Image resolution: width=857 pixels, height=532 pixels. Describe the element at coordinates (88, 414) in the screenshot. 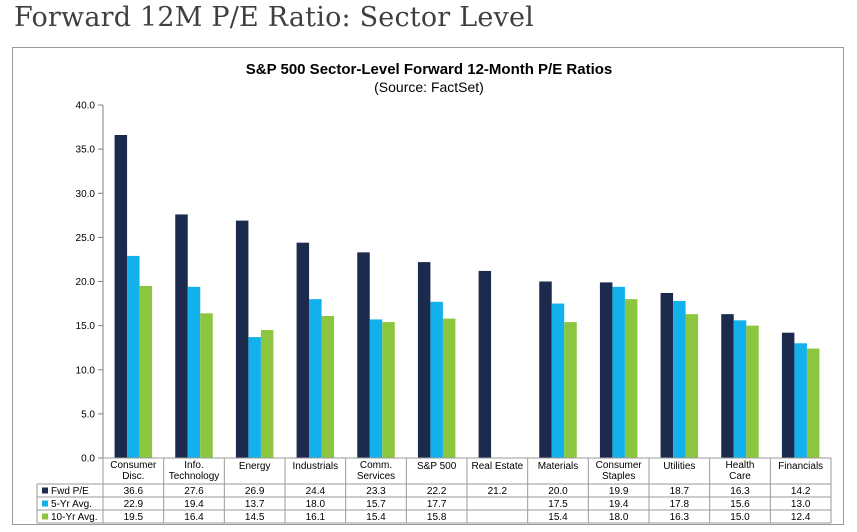

I see `y-tick-label: 5.0` at that location.